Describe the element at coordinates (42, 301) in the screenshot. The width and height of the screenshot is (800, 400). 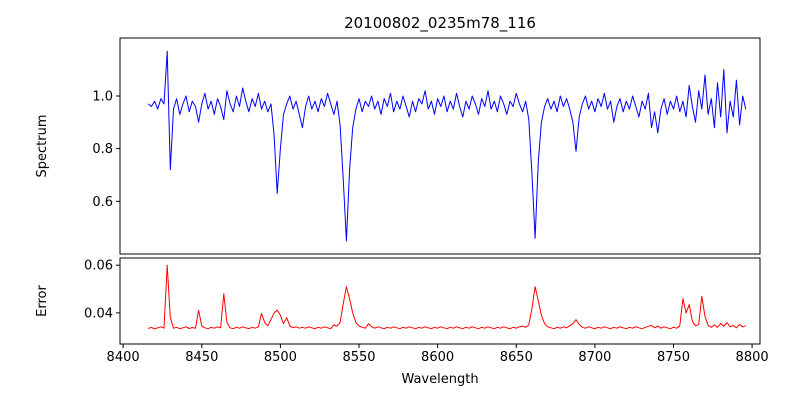
I see `error-y-axis-label: Error` at that location.